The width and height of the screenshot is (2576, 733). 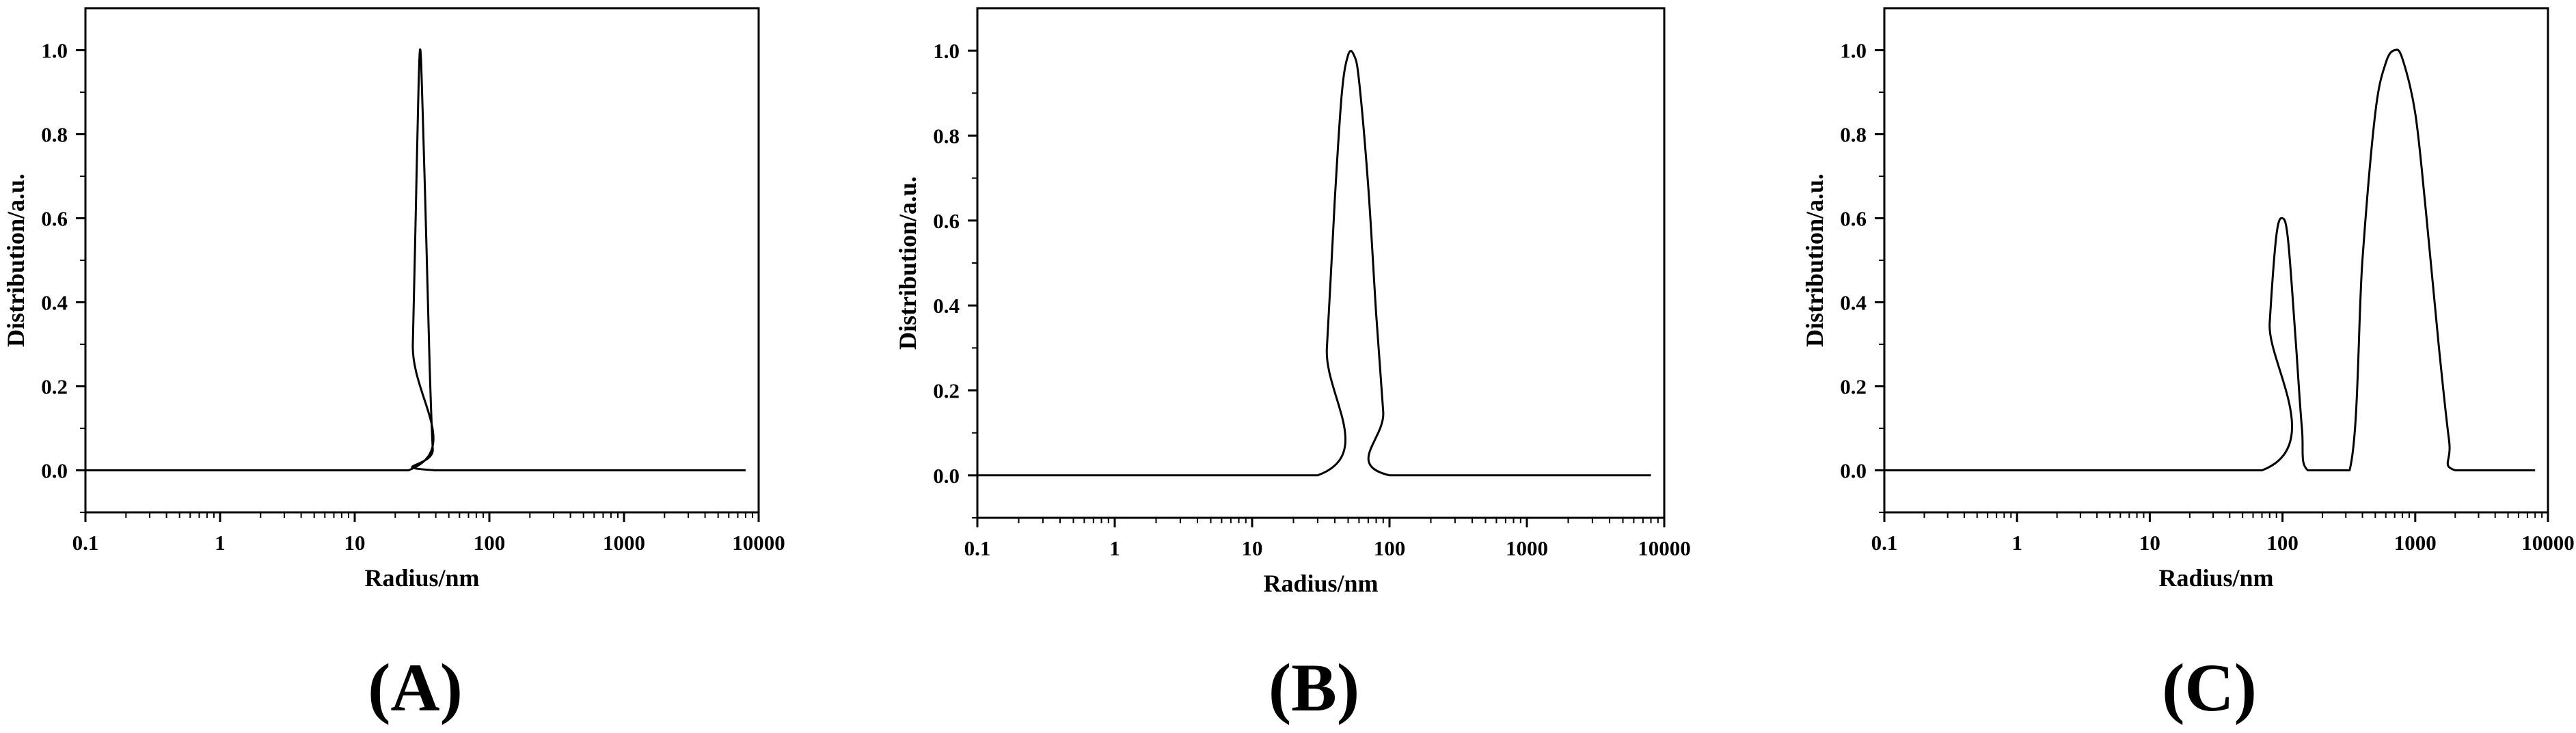 What do you see at coordinates (2209, 687) in the screenshot?
I see `panel-label: (C)` at bounding box center [2209, 687].